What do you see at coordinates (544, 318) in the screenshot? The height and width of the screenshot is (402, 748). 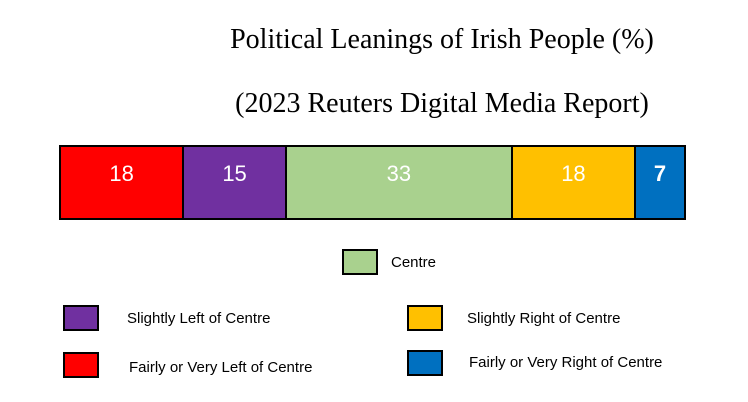 I see `legend-label-slightly-right: Slightly Right of Centre` at bounding box center [544, 318].